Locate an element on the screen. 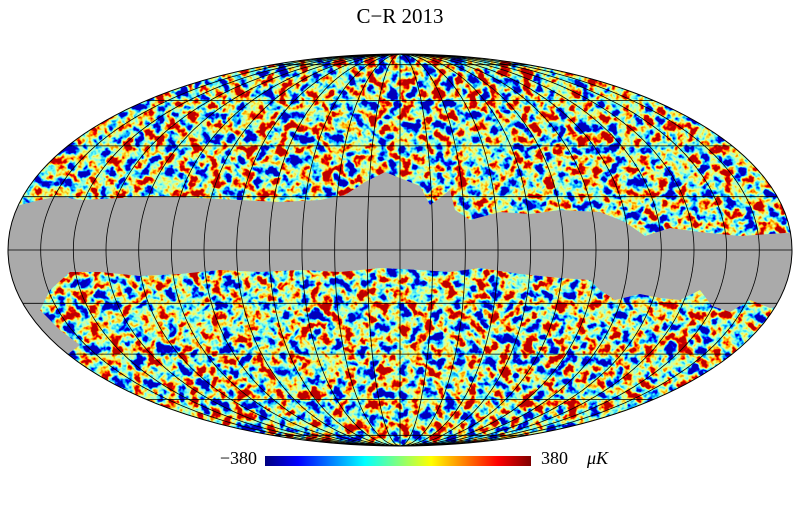 The image size is (800, 505). colorbar is located at coordinates (398, 461).